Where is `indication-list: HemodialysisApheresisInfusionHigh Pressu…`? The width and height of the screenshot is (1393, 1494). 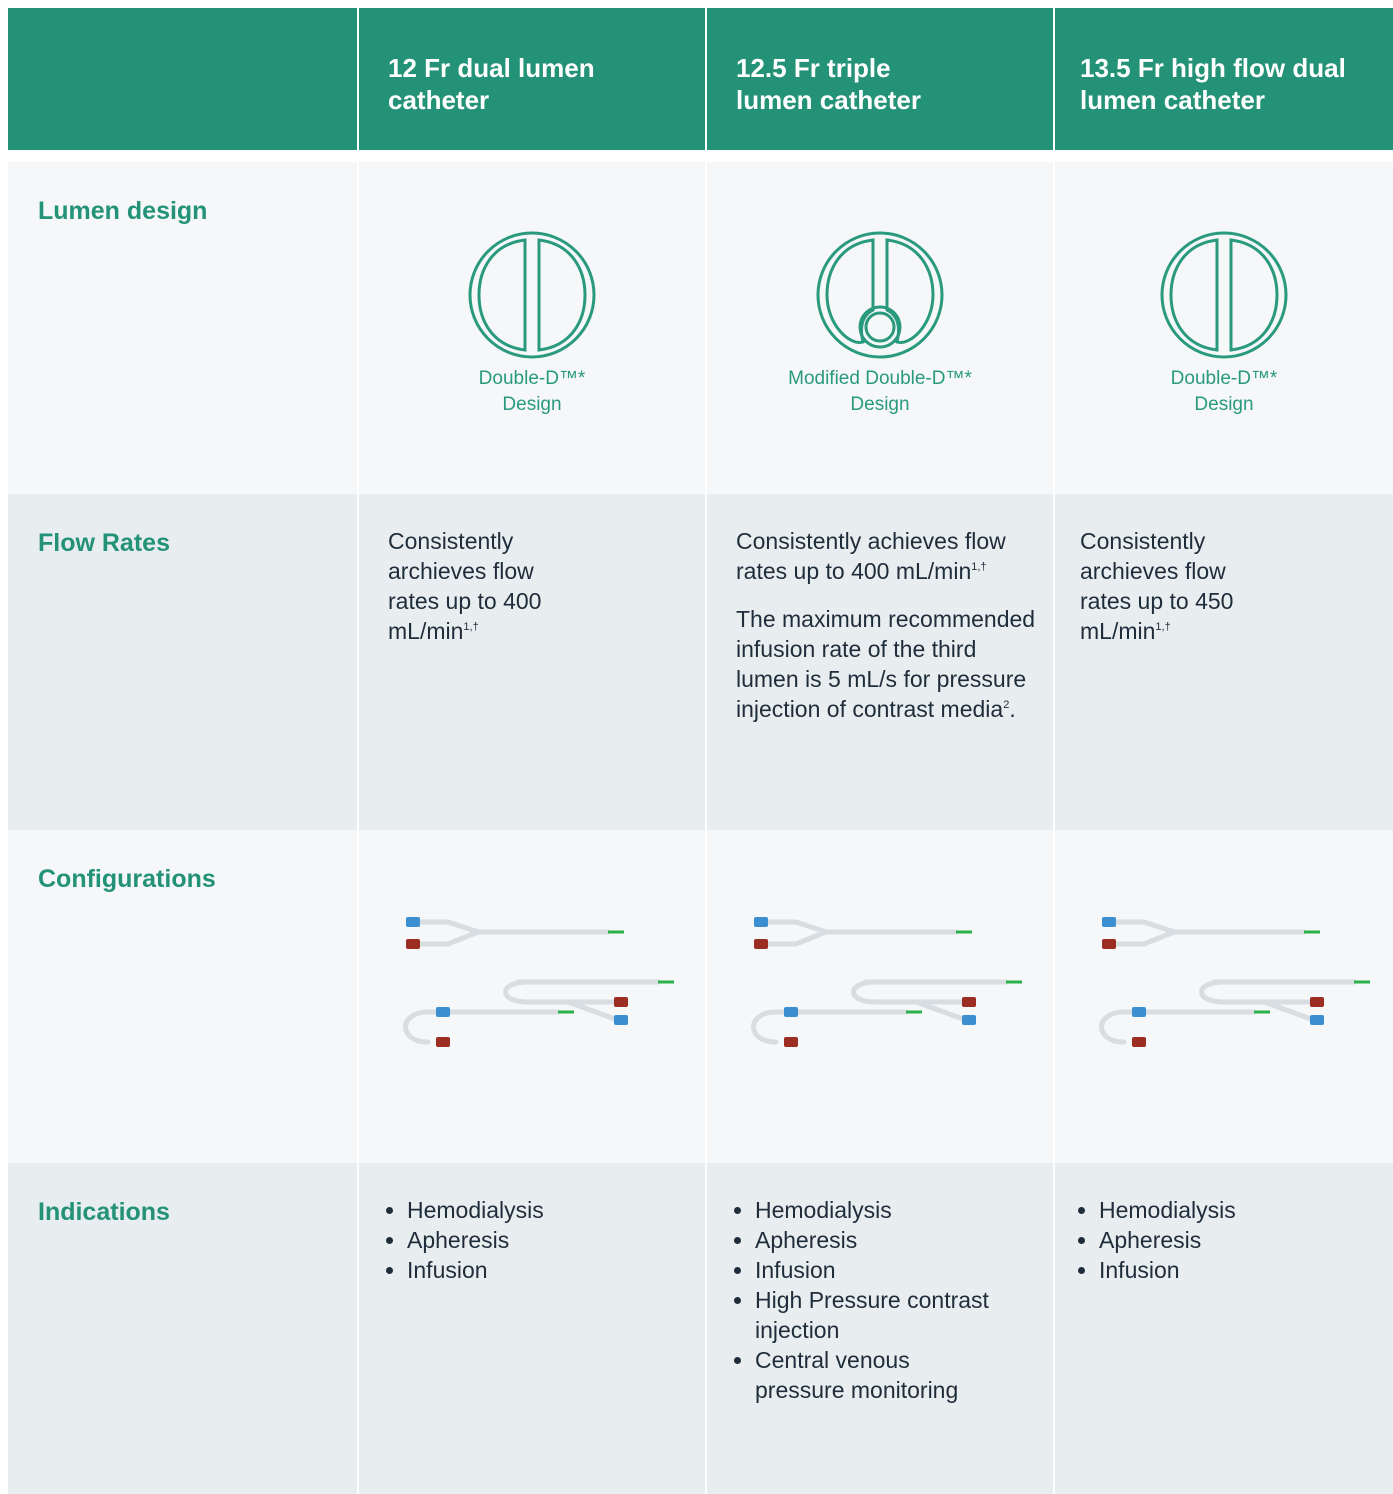 indication-list: HemodialysisApheresisInfusionHigh Pressu… is located at coordinates (864, 1300).